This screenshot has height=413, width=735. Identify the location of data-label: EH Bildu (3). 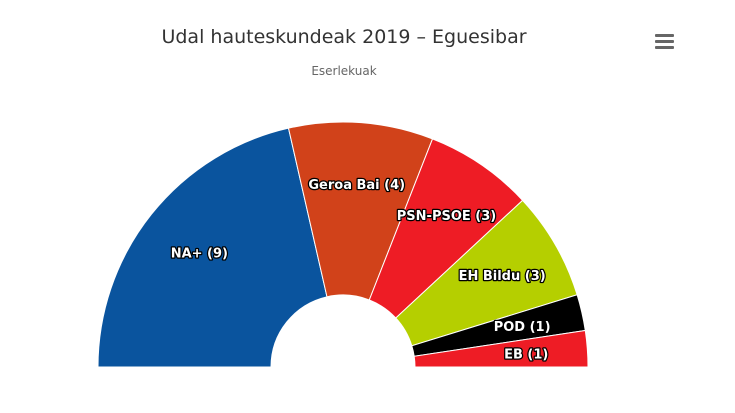
(502, 276).